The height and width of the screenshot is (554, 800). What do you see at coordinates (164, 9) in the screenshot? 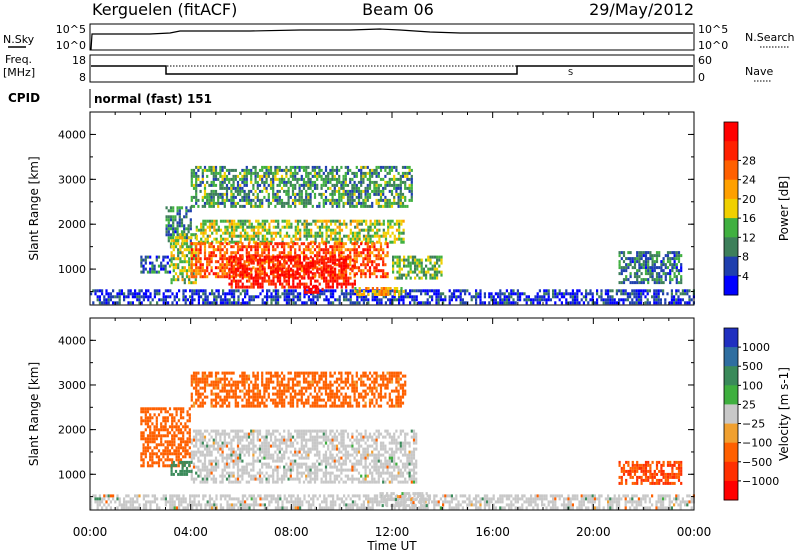
I see `station-title: Kerguelen (fitACF)` at bounding box center [164, 9].